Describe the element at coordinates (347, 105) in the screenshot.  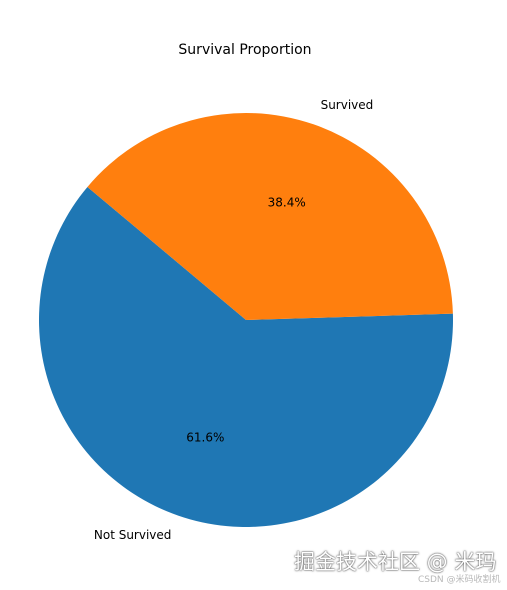
I see `pie-category-label: Survived` at that location.